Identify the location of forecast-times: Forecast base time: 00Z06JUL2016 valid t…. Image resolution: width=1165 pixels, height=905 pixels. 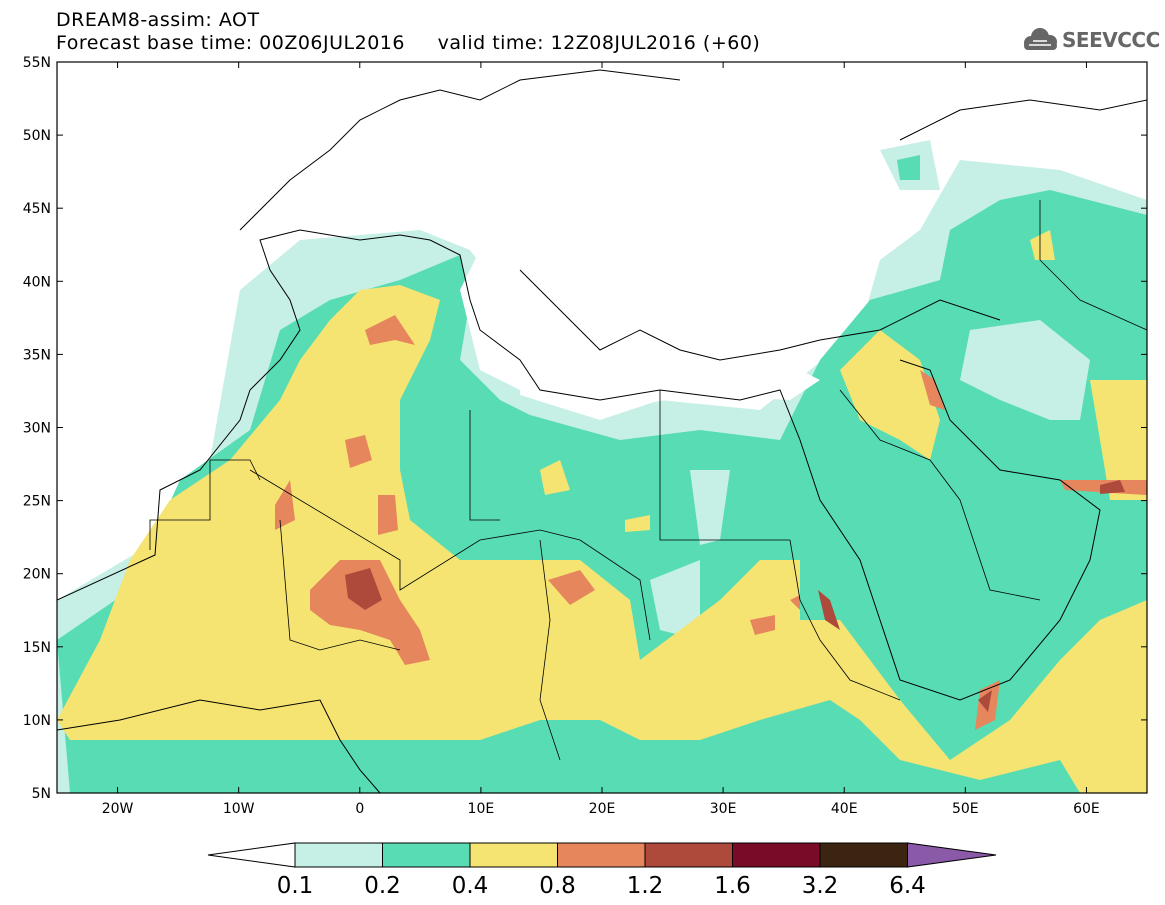
(408, 43).